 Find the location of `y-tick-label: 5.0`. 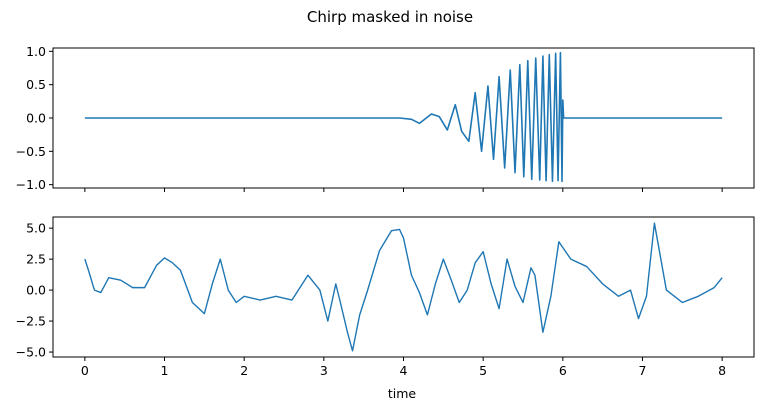

y-tick-label: 5.0 is located at coordinates (36, 228).